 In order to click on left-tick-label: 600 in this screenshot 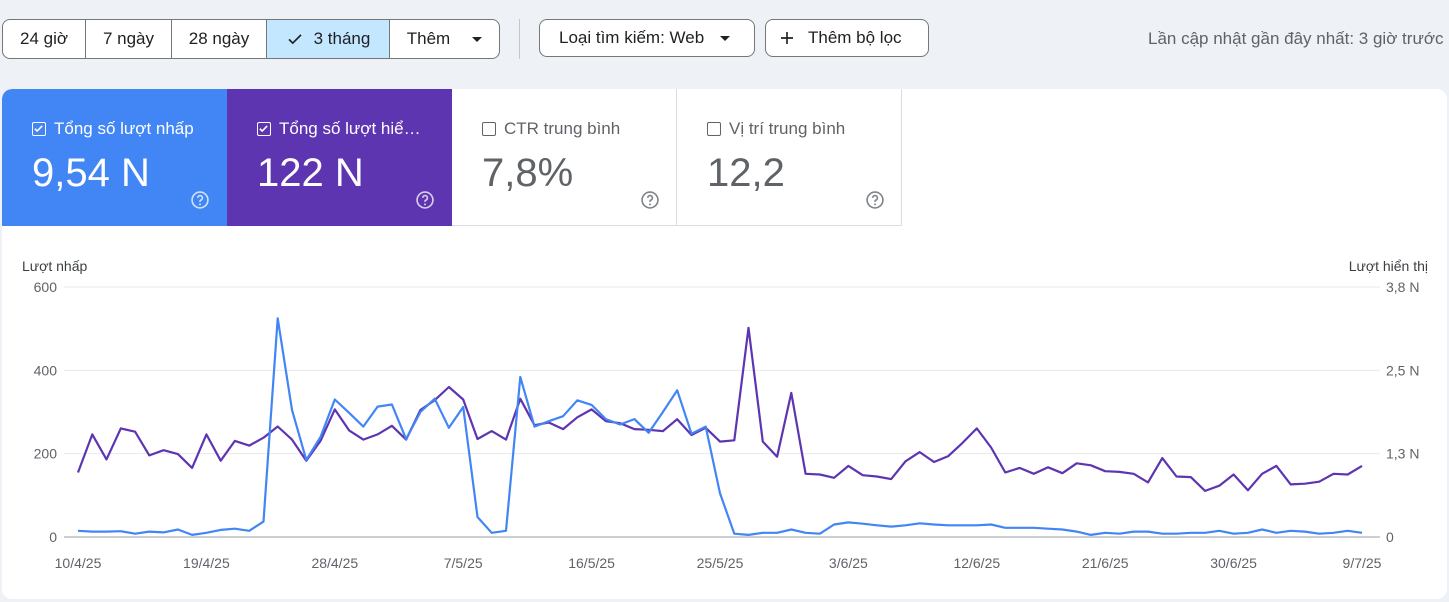, I will do `click(46, 287)`.